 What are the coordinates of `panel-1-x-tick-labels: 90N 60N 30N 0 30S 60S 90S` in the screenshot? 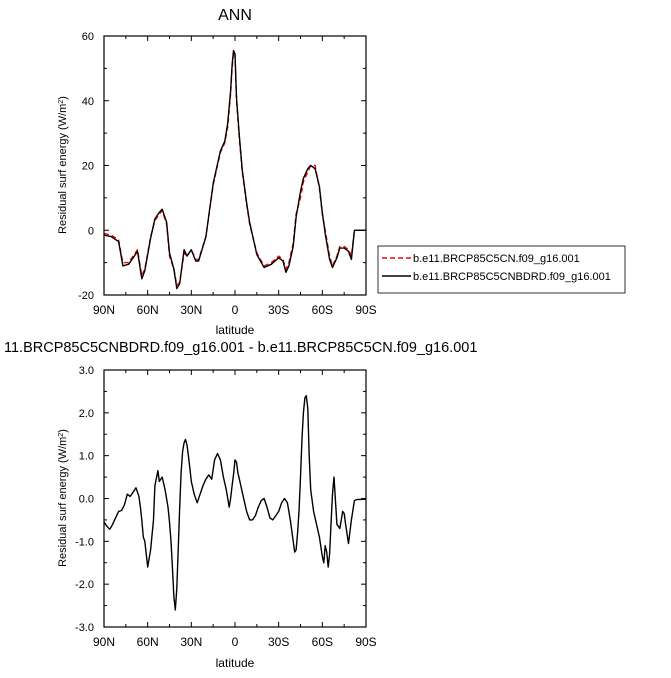 It's located at (235, 310).